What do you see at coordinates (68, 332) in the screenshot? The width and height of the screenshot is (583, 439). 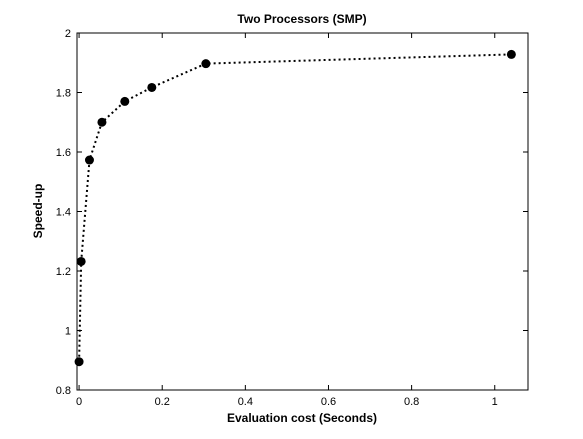 I see `y-tick-label: 1` at bounding box center [68, 332].